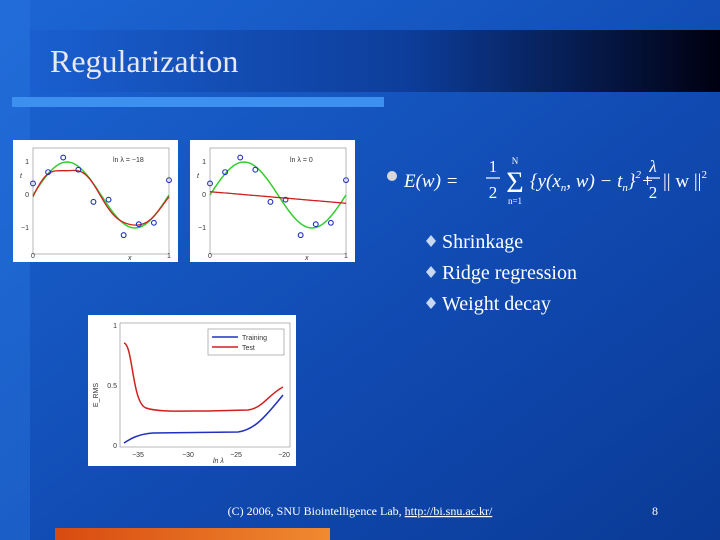 Image resolution: width=720 pixels, height=540 pixels. What do you see at coordinates (515, 161) in the screenshot?
I see `eq-part: N` at bounding box center [515, 161].